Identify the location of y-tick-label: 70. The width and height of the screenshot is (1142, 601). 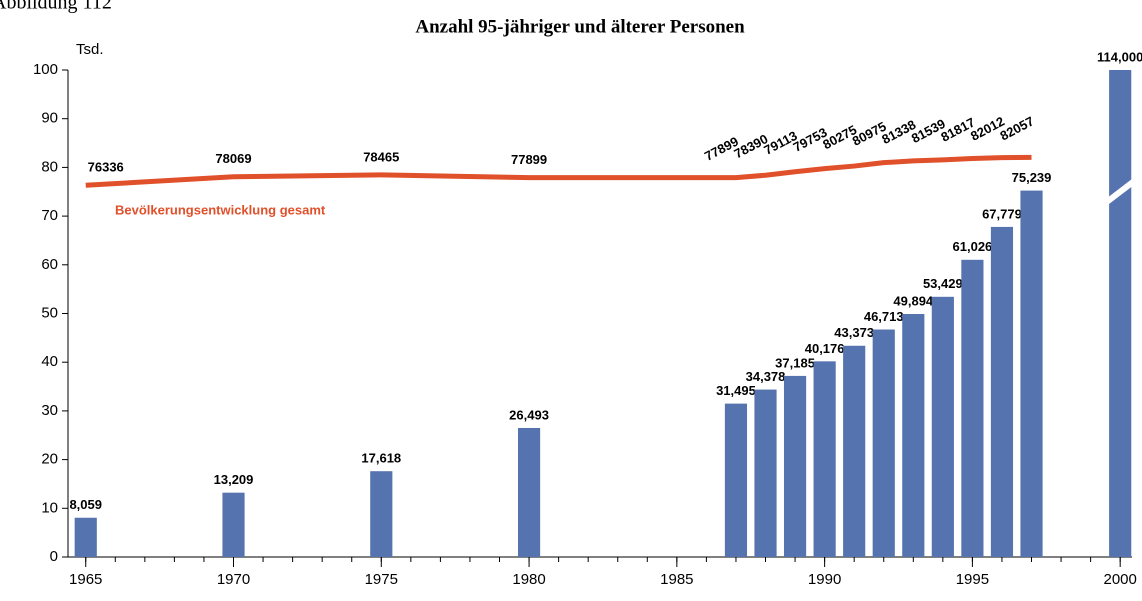
(49, 215).